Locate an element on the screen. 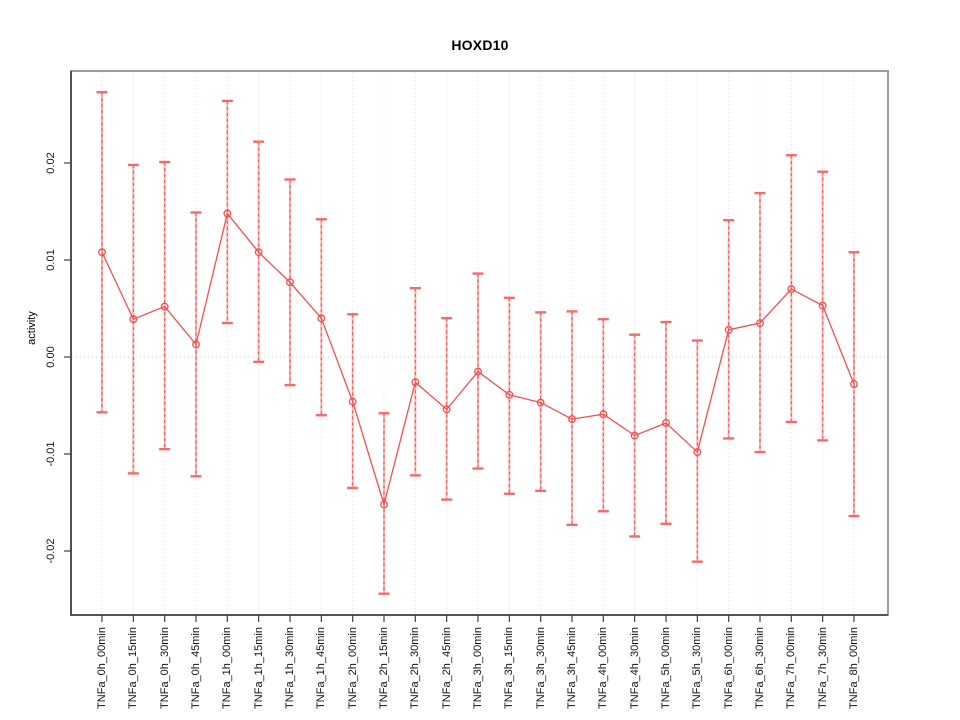 The width and height of the screenshot is (960, 720). x-tick-label: TNFa_1h_00min is located at coordinates (227, 668).